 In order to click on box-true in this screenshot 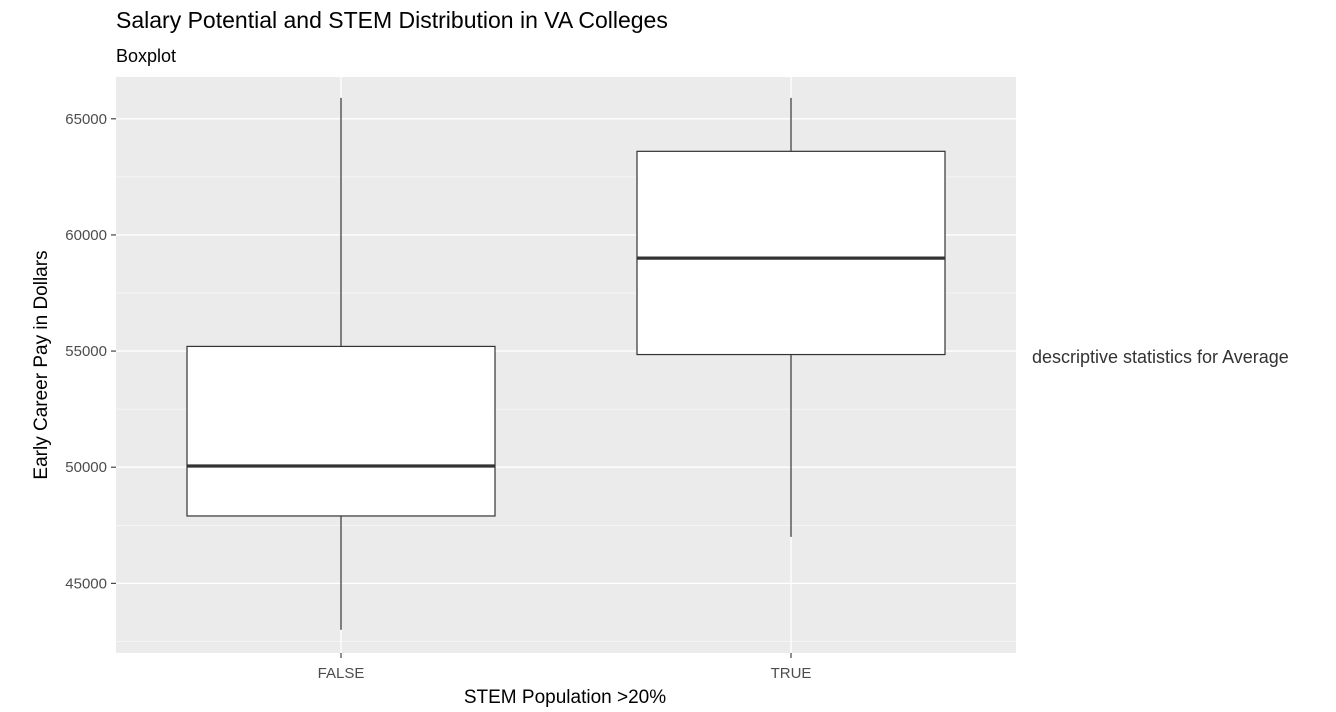, I will do `click(791, 317)`.